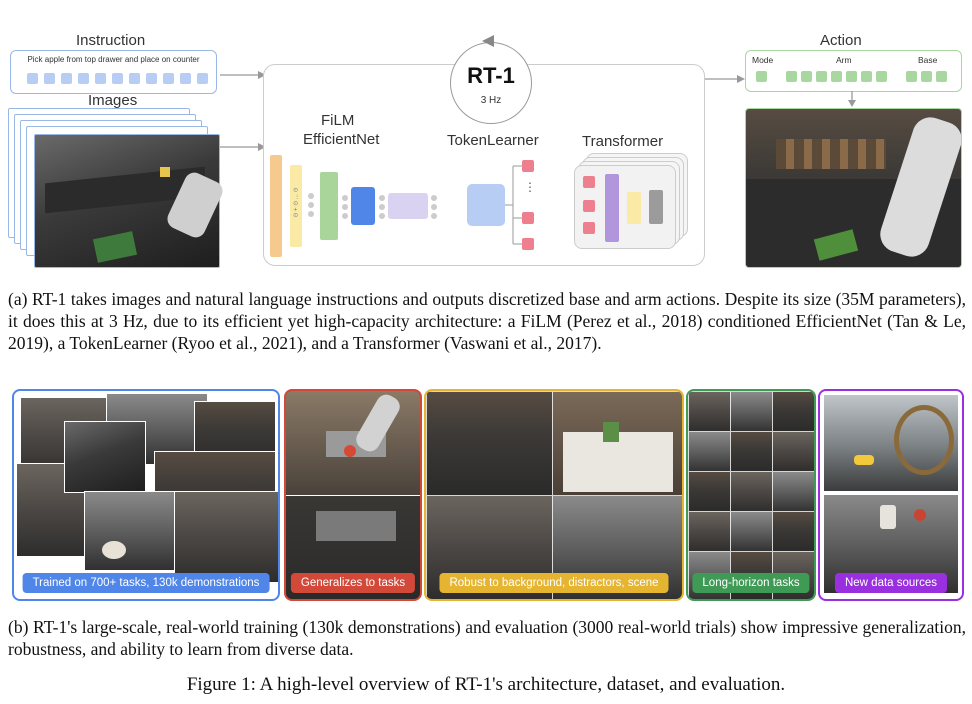 This screenshot has height=704, width=972. What do you see at coordinates (486, 205) in the screenshot?
I see `tokenlearner-block` at bounding box center [486, 205].